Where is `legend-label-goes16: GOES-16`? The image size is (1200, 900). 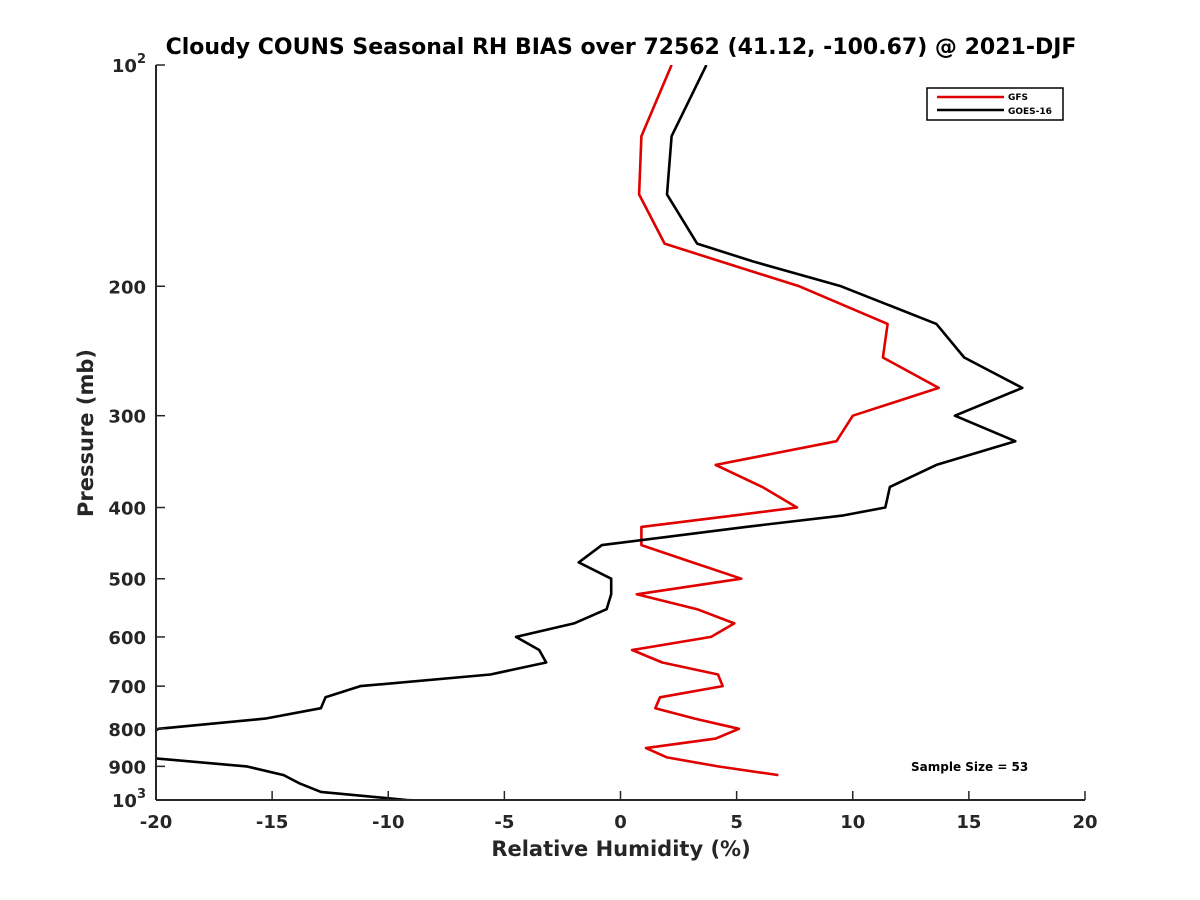 legend-label-goes16: GOES-16 is located at coordinates (1030, 112).